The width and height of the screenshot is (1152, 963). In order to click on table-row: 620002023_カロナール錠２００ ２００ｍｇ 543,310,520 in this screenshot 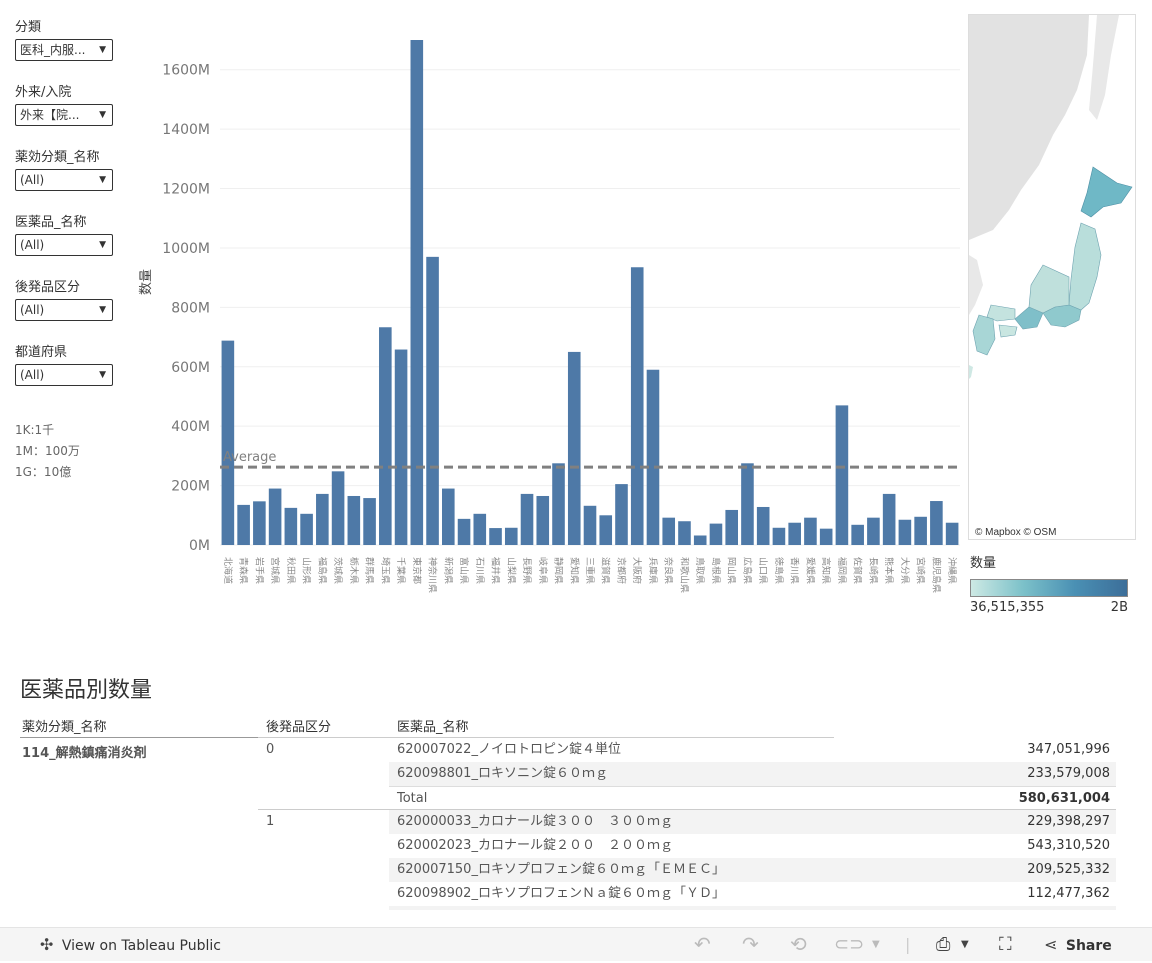, I will do `click(752, 846)`.